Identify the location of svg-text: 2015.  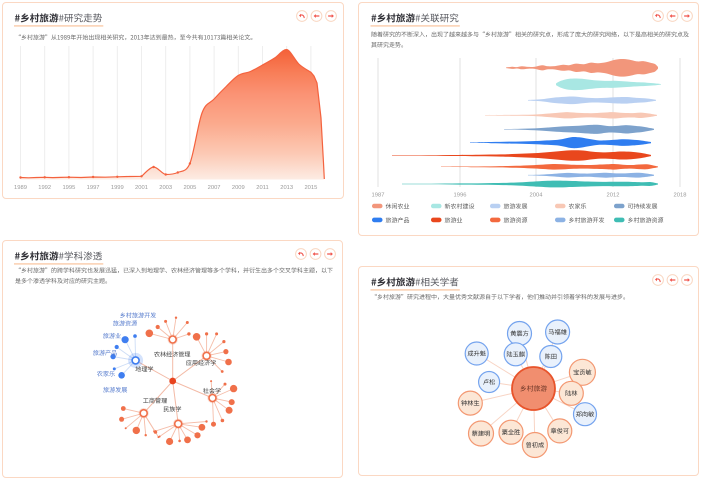
(310, 188).